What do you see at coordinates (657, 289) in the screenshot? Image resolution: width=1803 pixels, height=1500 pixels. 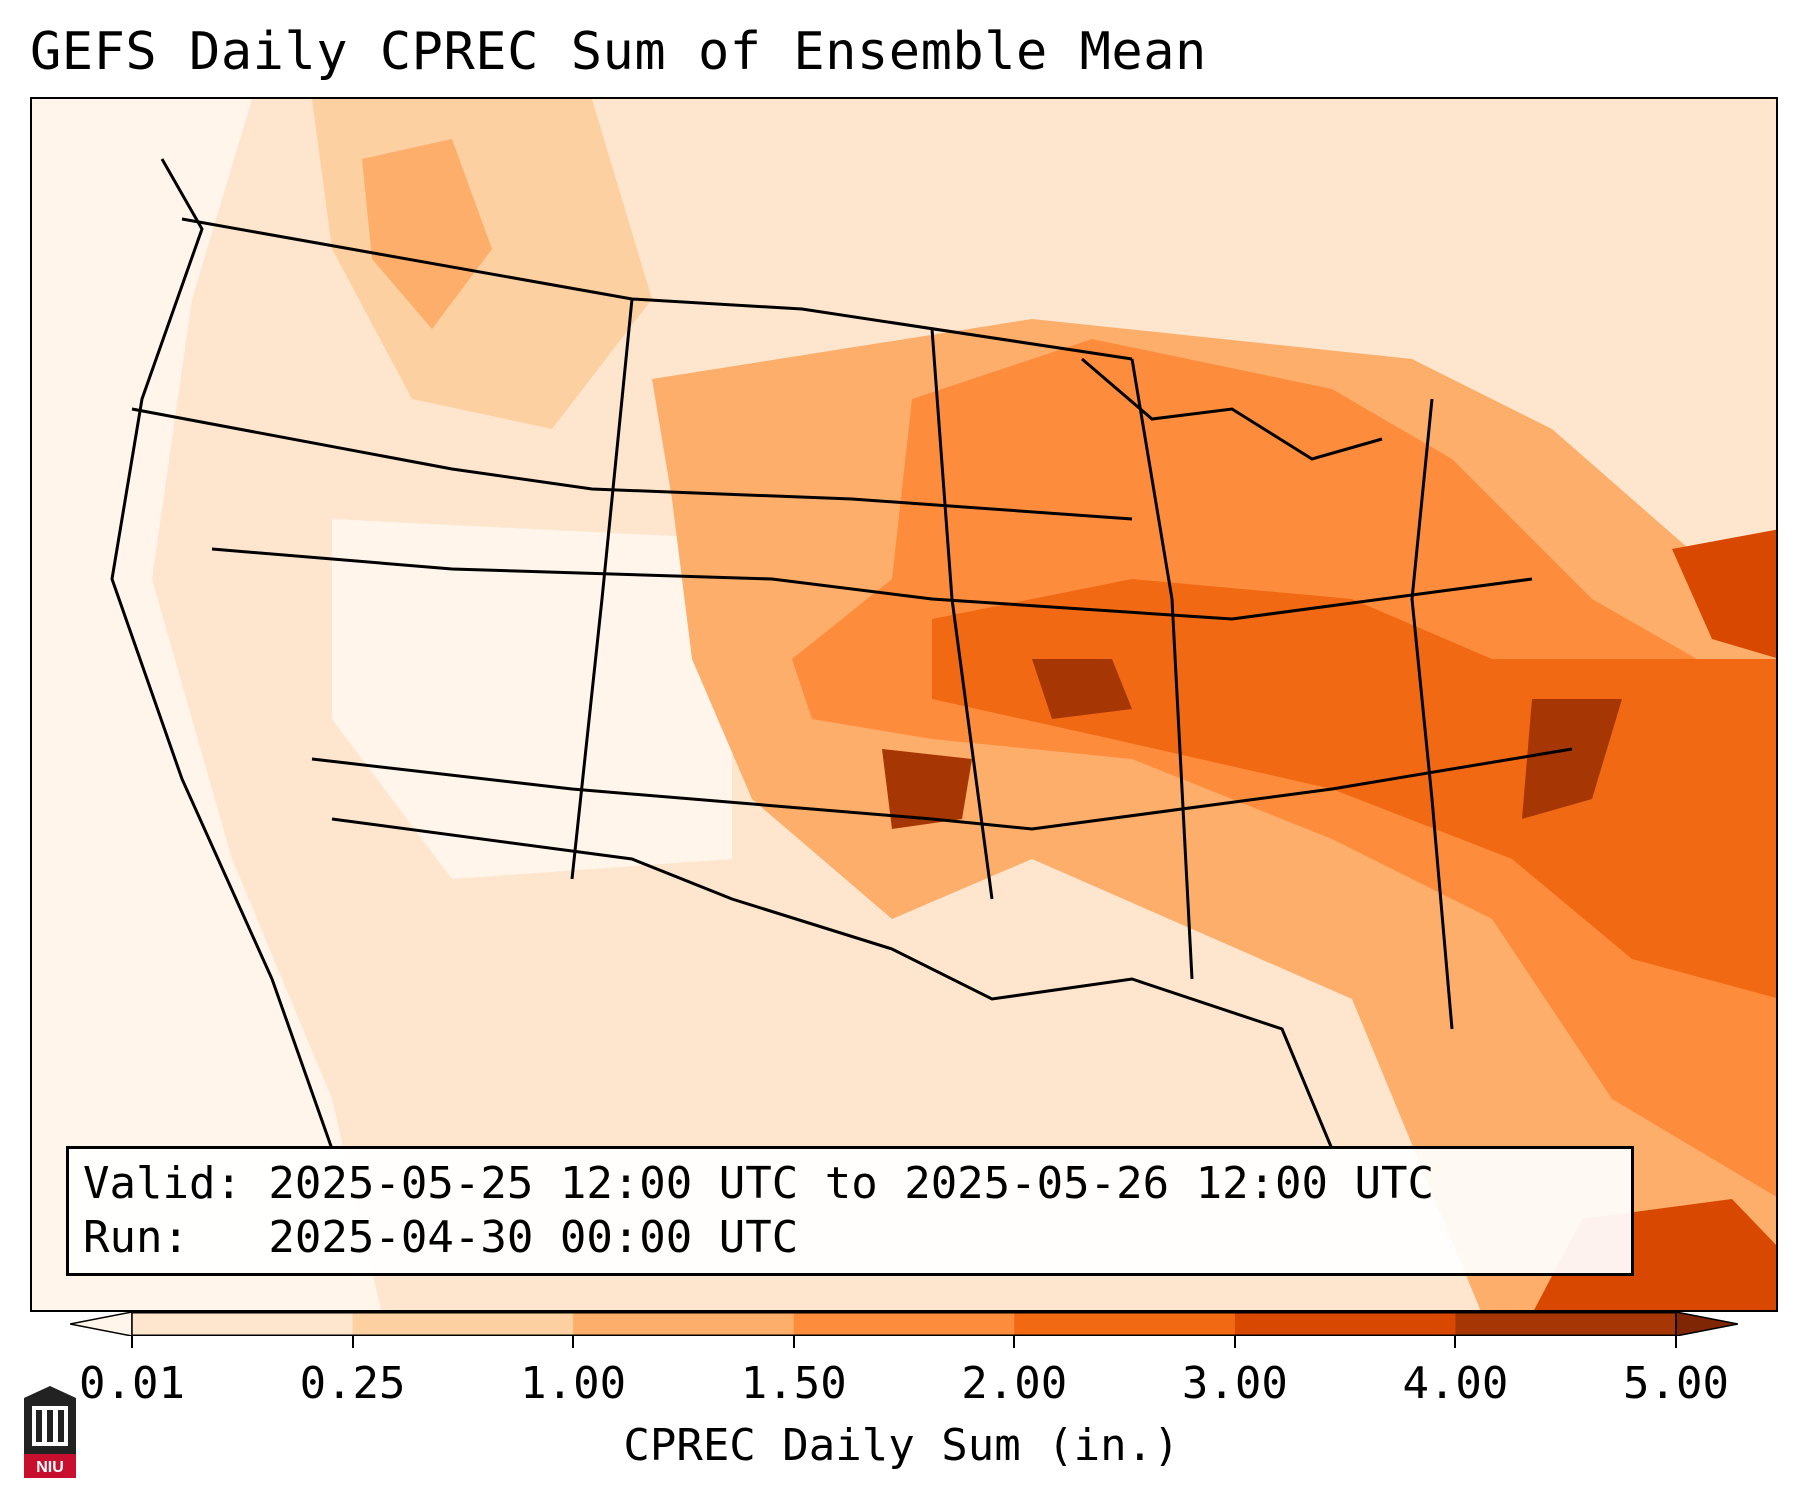 I see `us-canada-border` at bounding box center [657, 289].